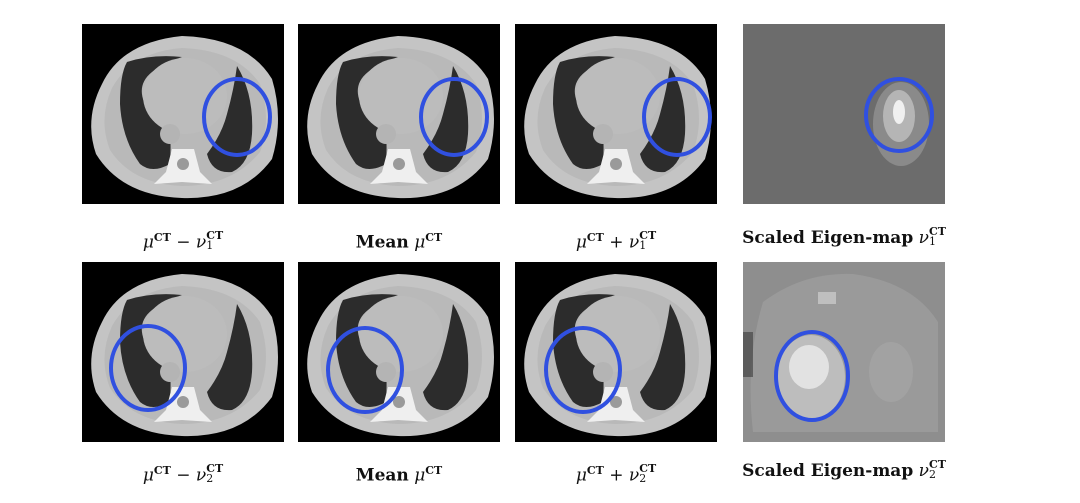 This screenshot has height=503, width=1080. I want to click on panel-caption: μCT − ν CT 1, so click(183, 240).